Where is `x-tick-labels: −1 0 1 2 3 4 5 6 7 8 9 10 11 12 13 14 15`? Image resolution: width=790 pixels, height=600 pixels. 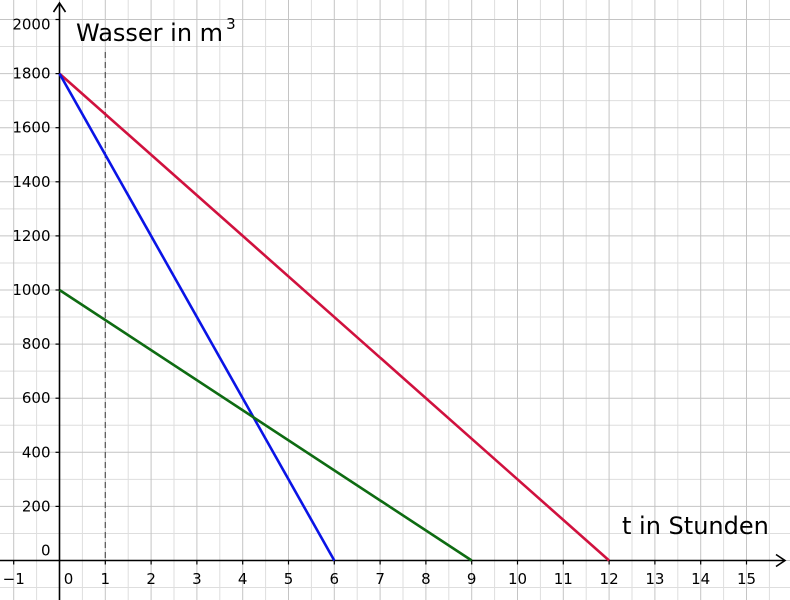
x-tick-labels: −1 0 1 2 3 4 5 6 7 8 9 10 11 12 13 14 15 is located at coordinates (379, 579).